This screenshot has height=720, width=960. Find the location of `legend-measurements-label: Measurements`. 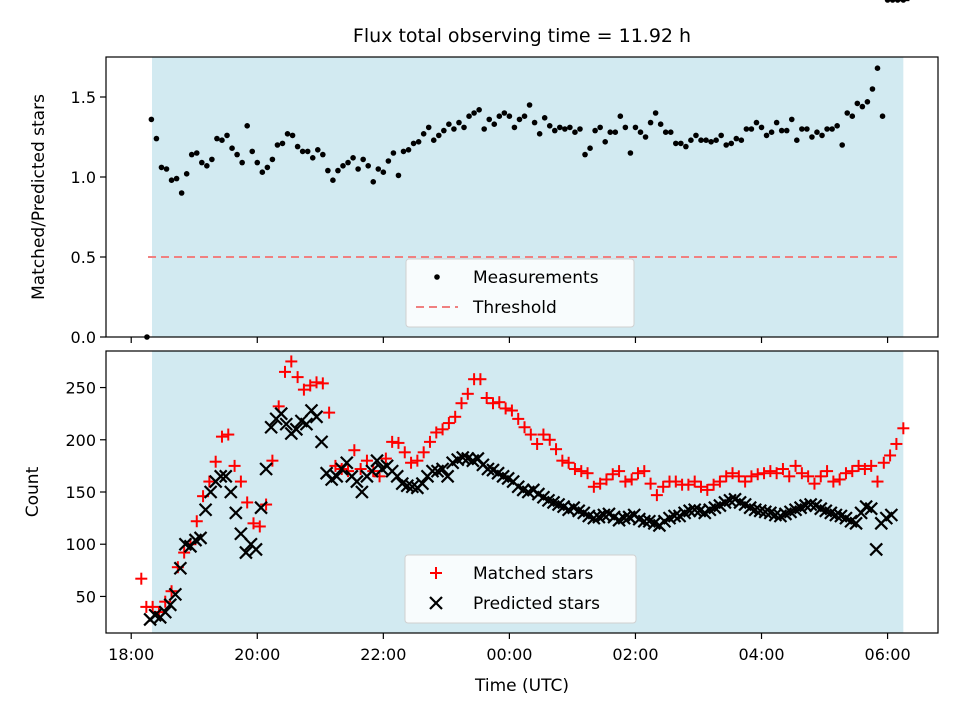

legend-measurements-label: Measurements is located at coordinates (536, 278).